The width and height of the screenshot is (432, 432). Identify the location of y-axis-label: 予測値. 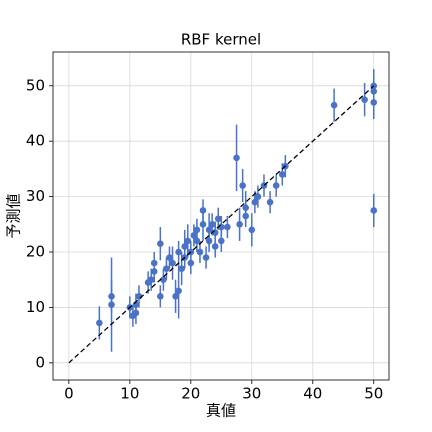
(14, 215).